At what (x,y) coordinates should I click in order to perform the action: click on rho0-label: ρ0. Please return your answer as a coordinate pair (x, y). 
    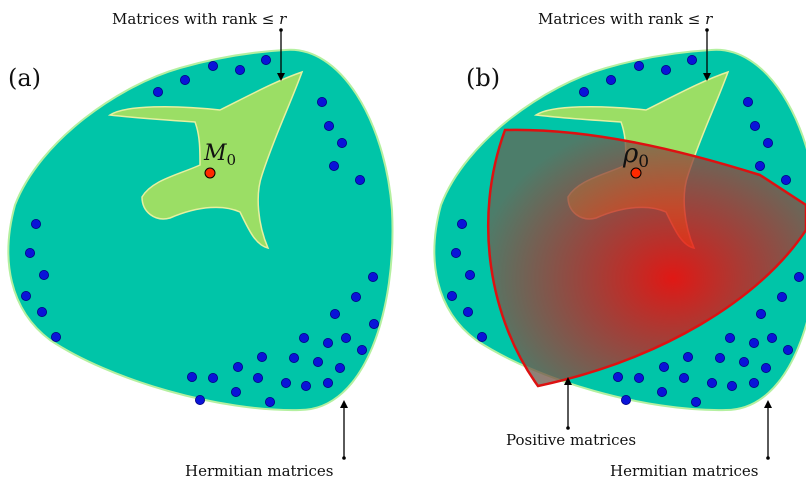
    Looking at the image, I should click on (635, 155).